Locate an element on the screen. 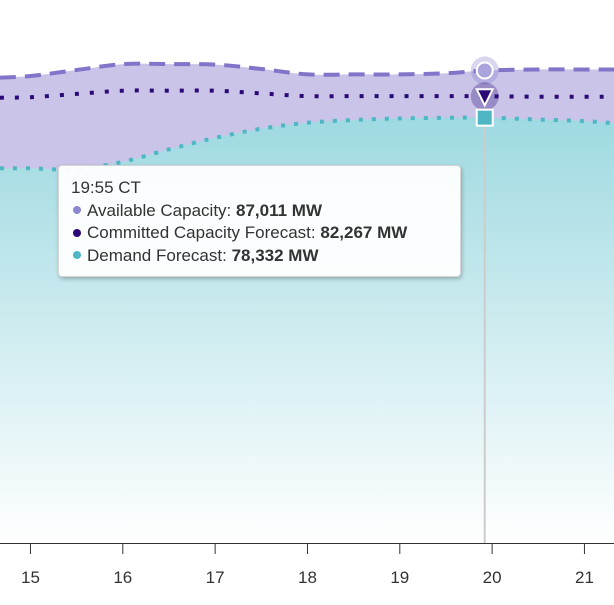  tooltip-row-committed: Committed Capacity Forecast: 82,267 MW is located at coordinates (259, 233).